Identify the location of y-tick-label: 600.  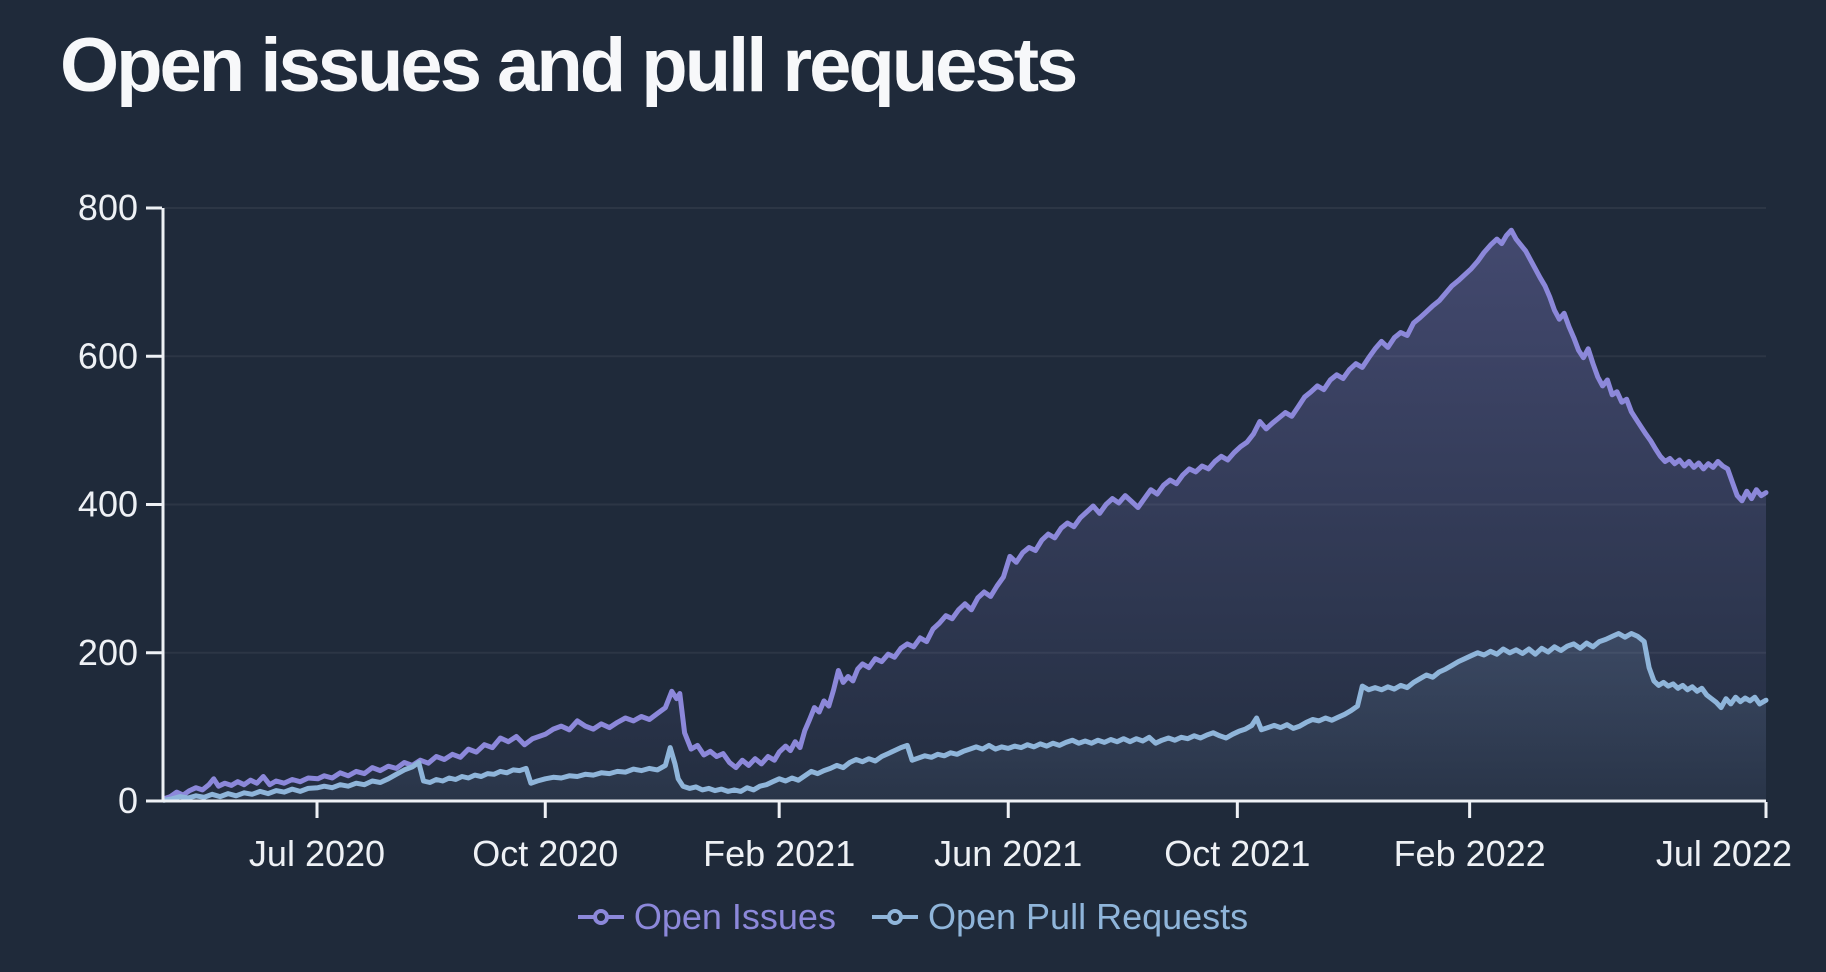
(108, 355).